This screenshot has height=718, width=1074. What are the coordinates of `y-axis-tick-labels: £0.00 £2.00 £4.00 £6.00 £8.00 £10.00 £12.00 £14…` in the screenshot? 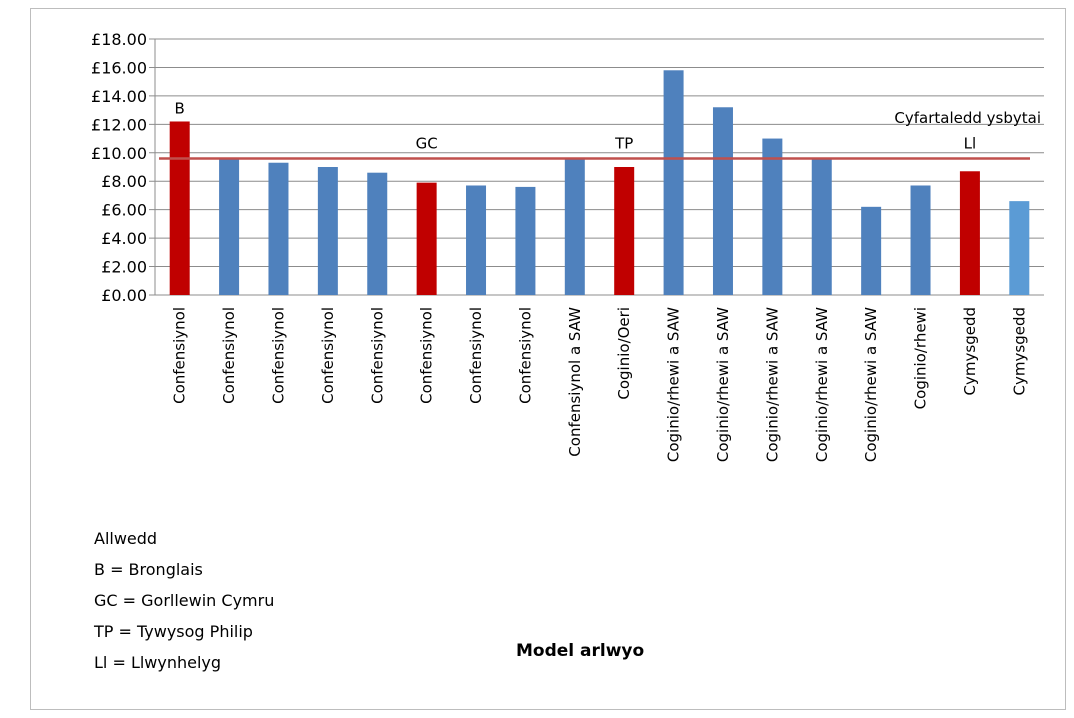 It's located at (119, 167).